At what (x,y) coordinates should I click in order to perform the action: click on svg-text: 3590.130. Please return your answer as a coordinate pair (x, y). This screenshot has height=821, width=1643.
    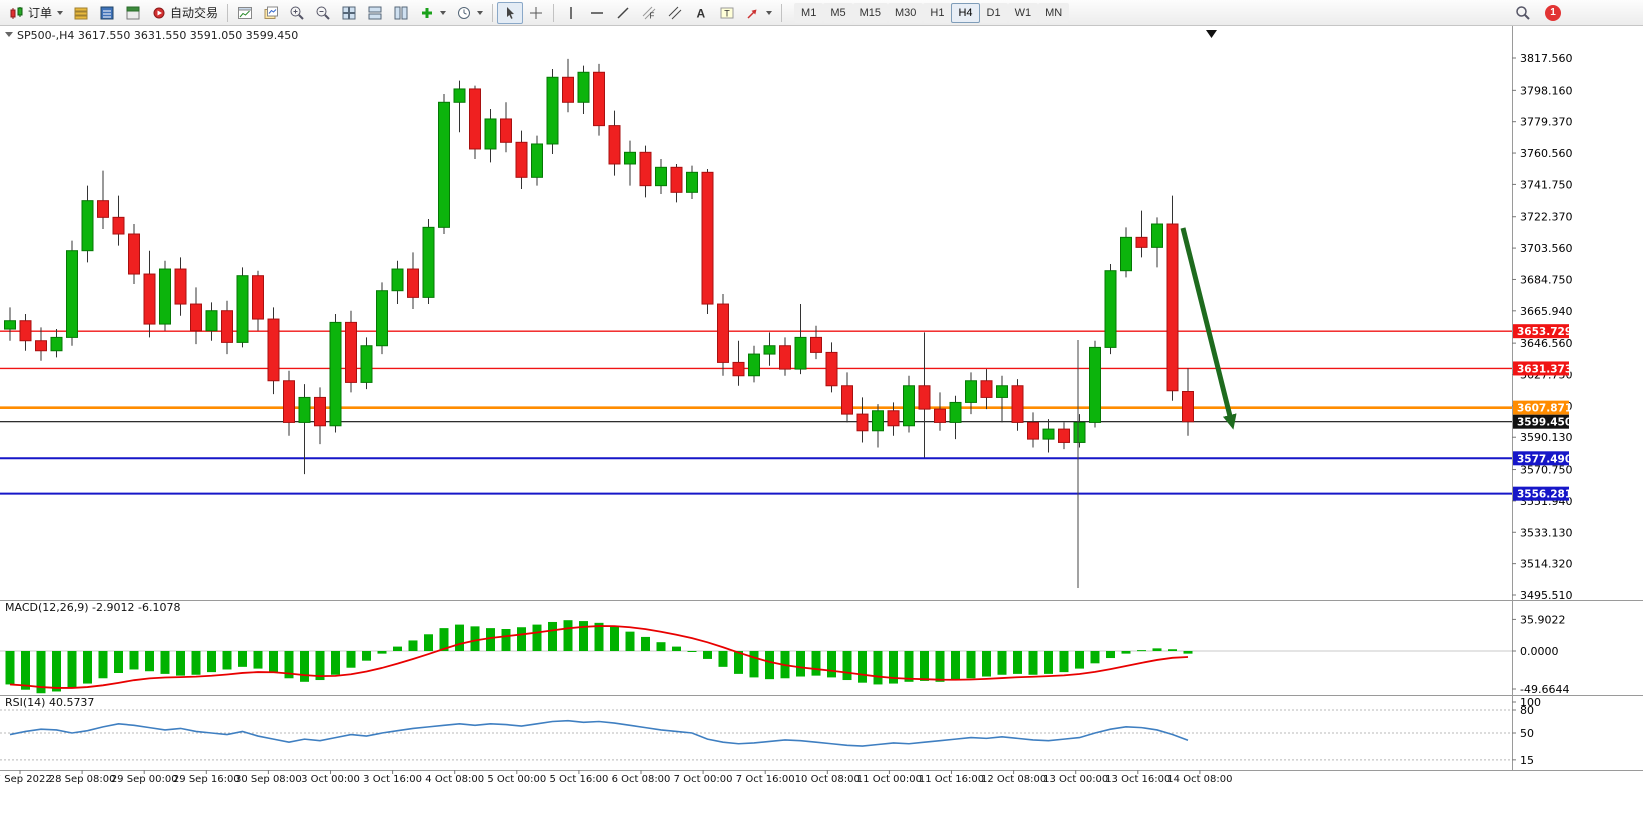
    Looking at the image, I should click on (1546, 437).